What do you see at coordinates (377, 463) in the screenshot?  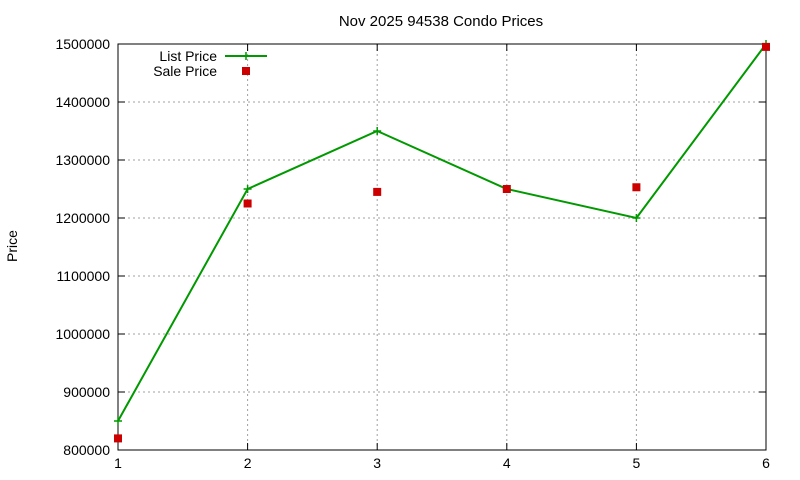 I see `x-tick-label: 3` at bounding box center [377, 463].